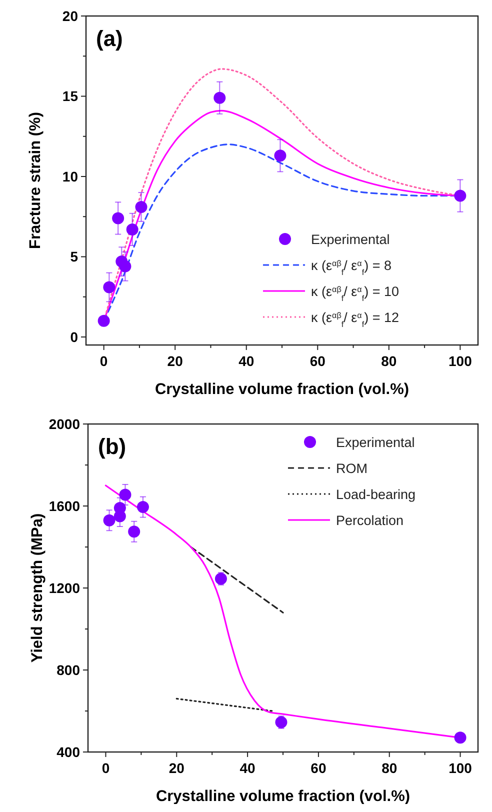 This screenshot has width=492, height=812. I want to click on y-tick-label: 10, so click(70, 176).